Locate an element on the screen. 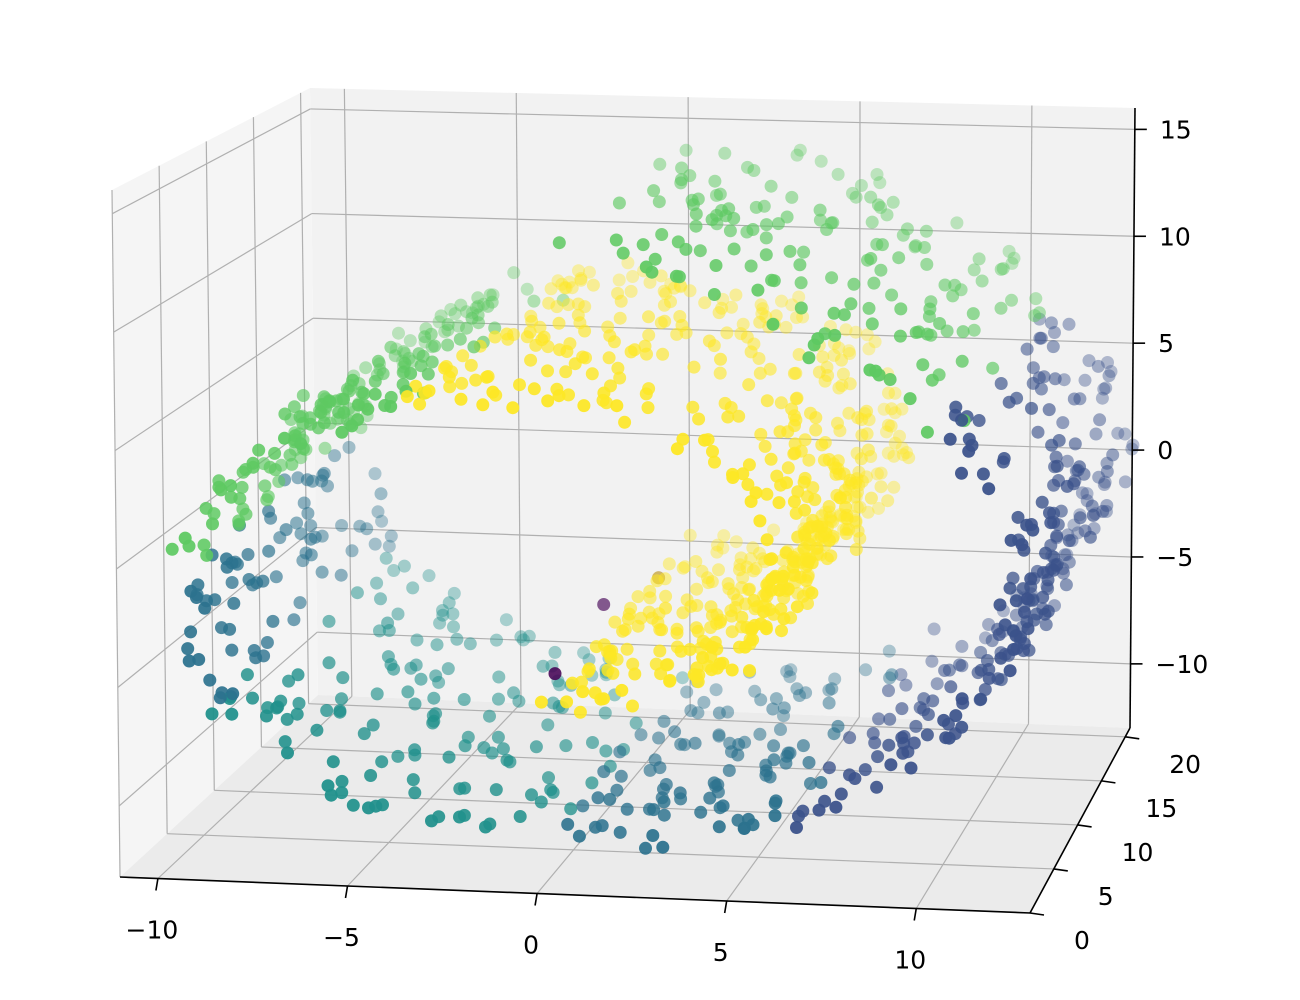 This screenshot has height=1000, width=1300. y-tick-mark is located at coordinates (1108, 782).